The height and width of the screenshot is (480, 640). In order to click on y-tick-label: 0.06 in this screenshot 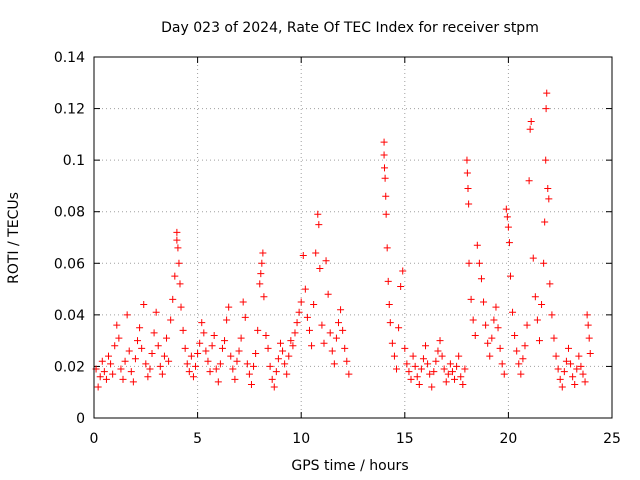, I will do `click(69, 264)`.